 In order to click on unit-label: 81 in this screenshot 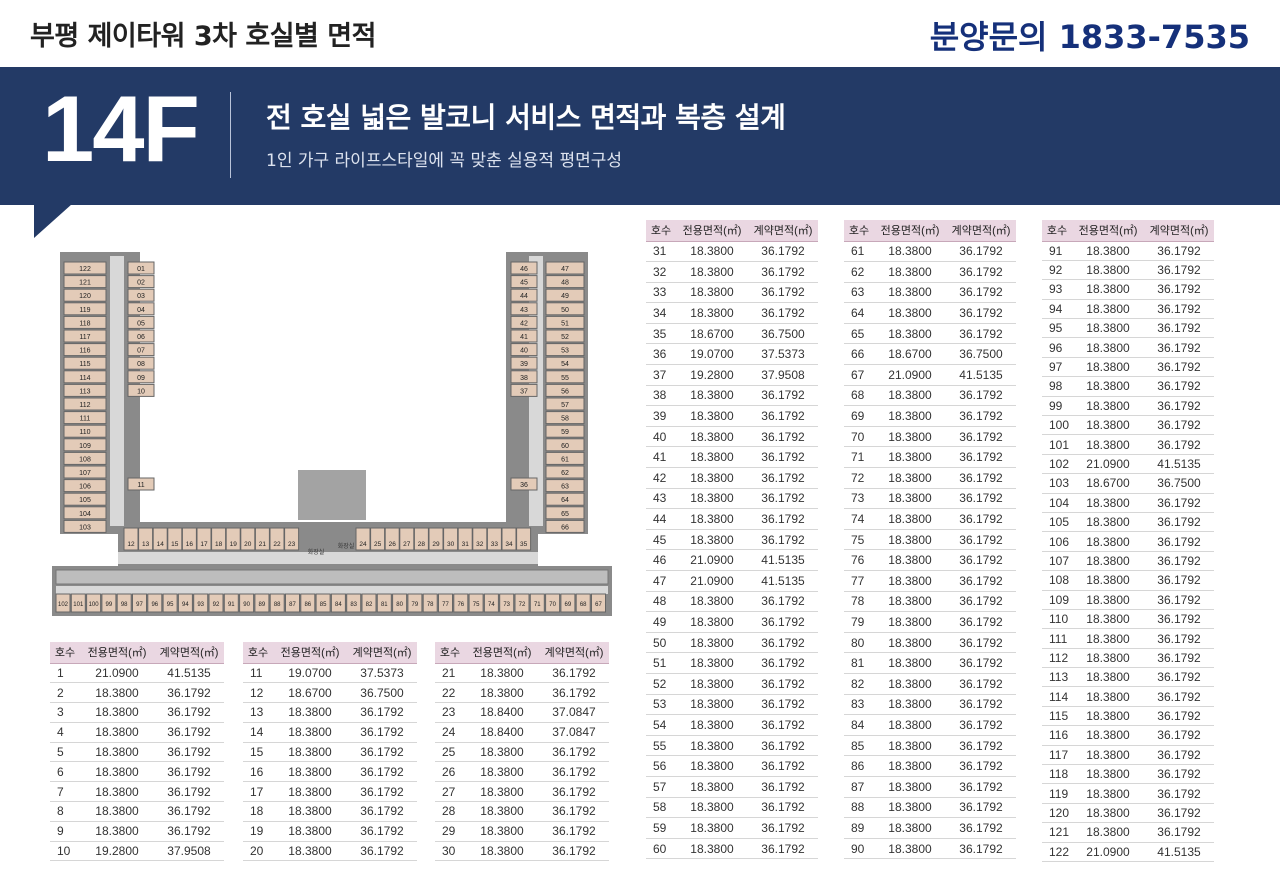, I will do `click(384, 605)`.